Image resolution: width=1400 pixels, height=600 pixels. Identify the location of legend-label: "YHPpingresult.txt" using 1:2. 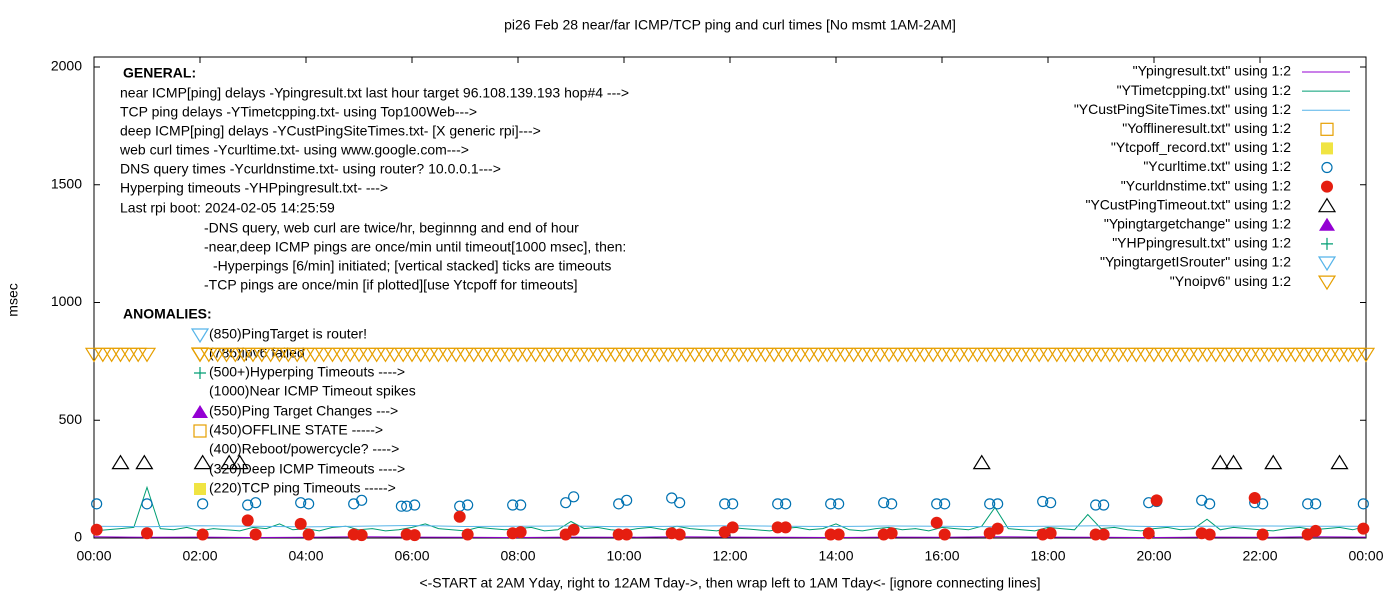
(1201, 243).